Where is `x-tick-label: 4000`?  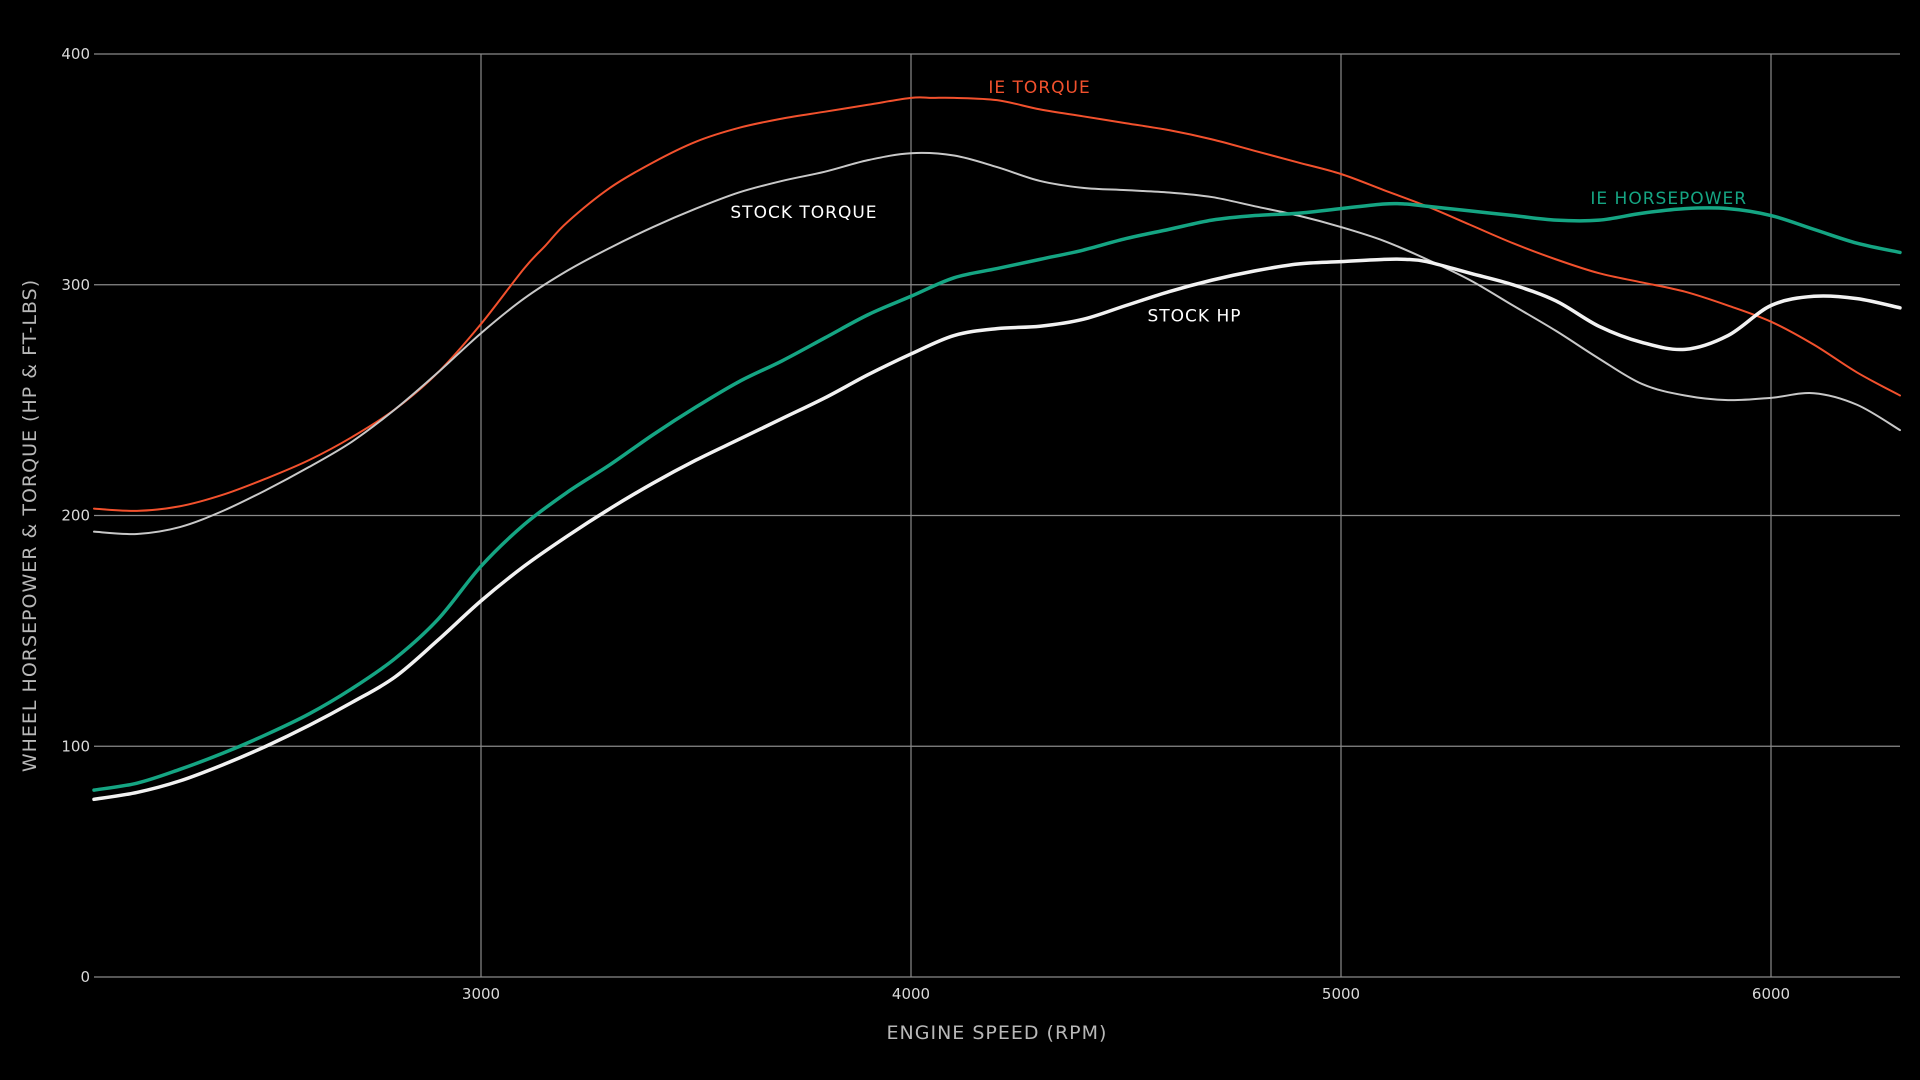 x-tick-label: 4000 is located at coordinates (911, 994).